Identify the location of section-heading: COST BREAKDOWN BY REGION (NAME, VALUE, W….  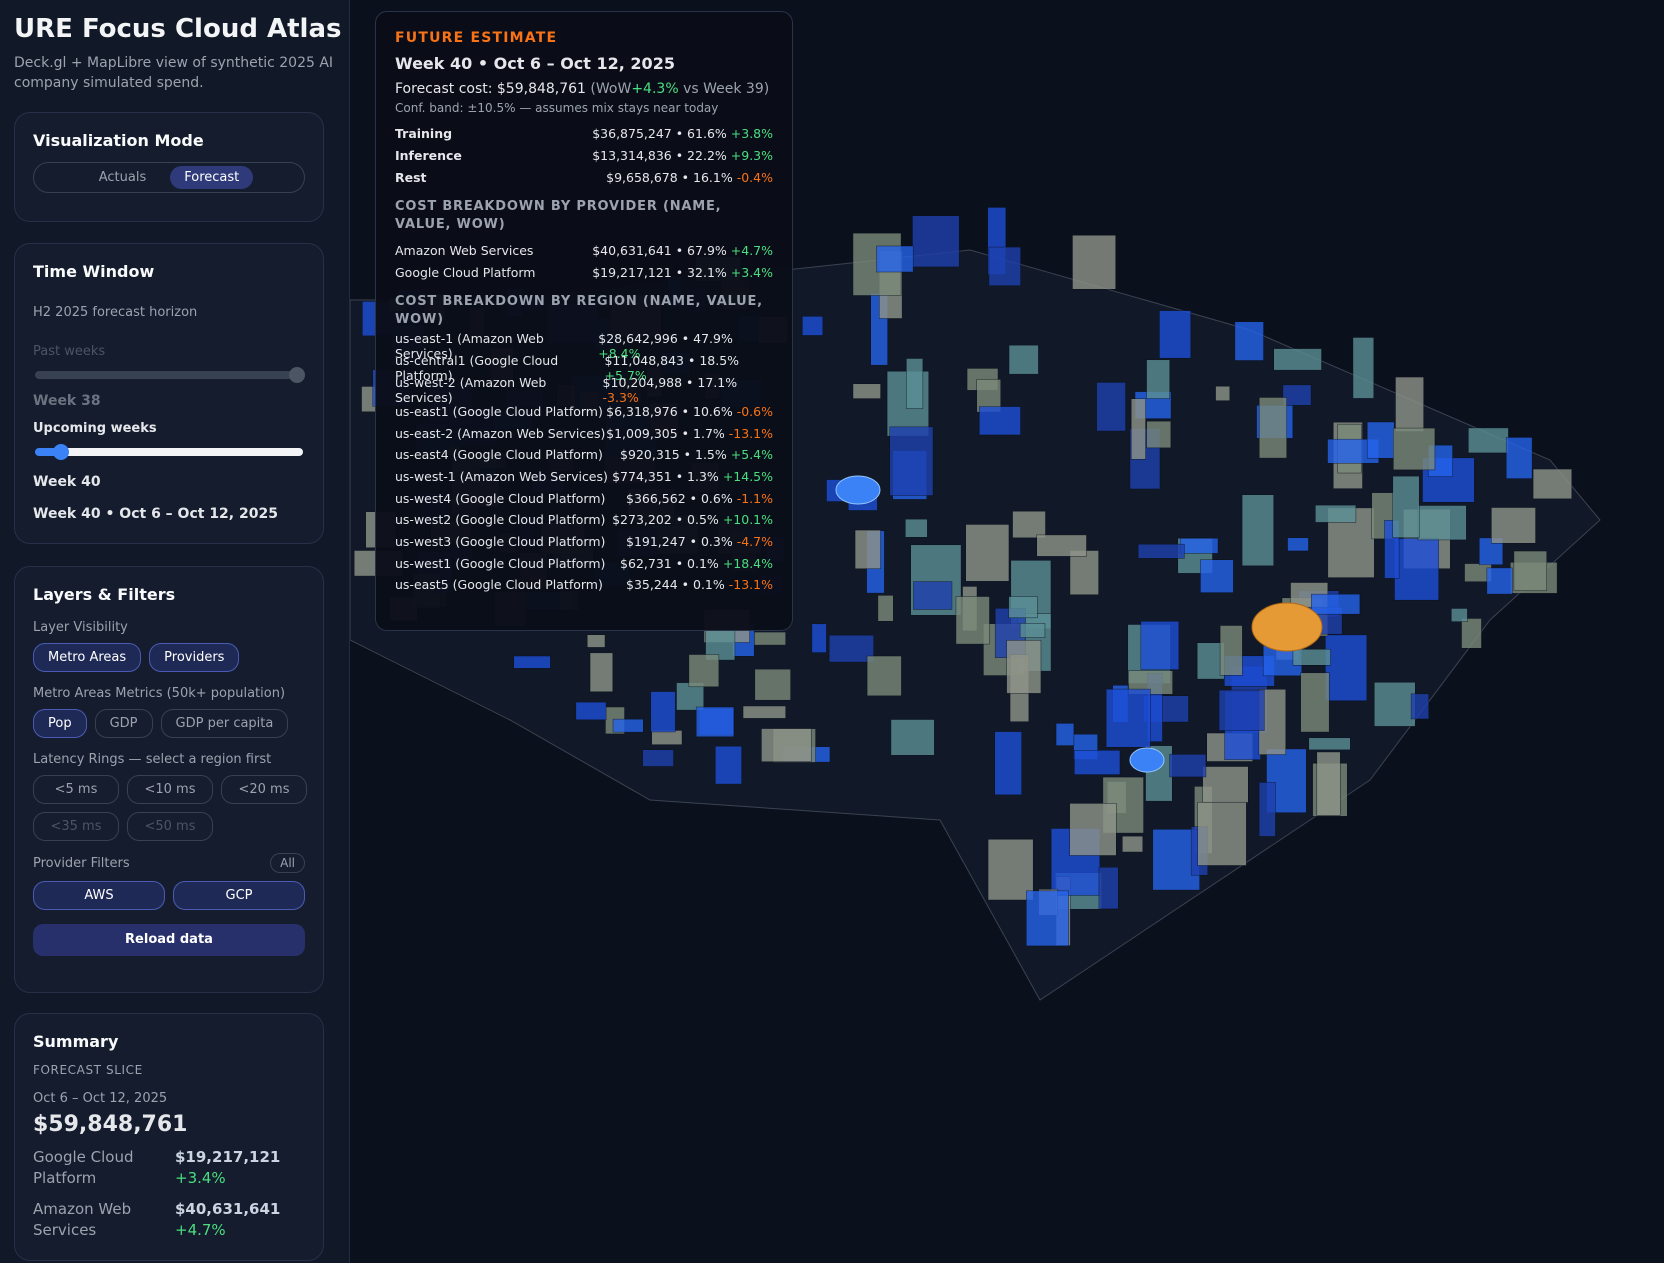
(579, 311).